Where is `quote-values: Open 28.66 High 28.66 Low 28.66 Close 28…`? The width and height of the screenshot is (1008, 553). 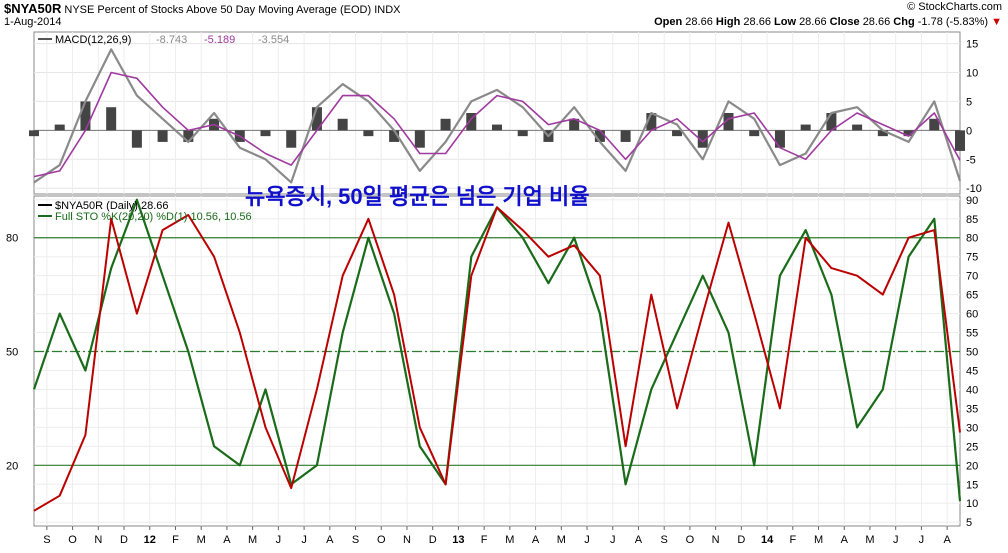 quote-values: Open 28.66 High 28.66 Low 28.66 Close 28… is located at coordinates (828, 22).